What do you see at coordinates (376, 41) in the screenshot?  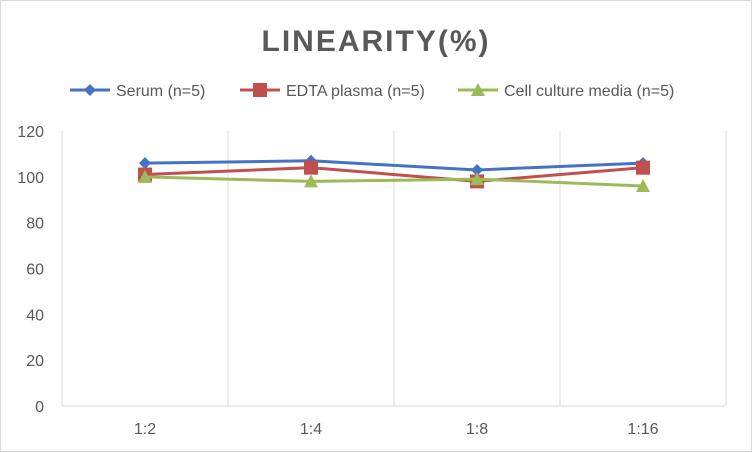 I see `chart-title: LINEARITY(%)` at bounding box center [376, 41].